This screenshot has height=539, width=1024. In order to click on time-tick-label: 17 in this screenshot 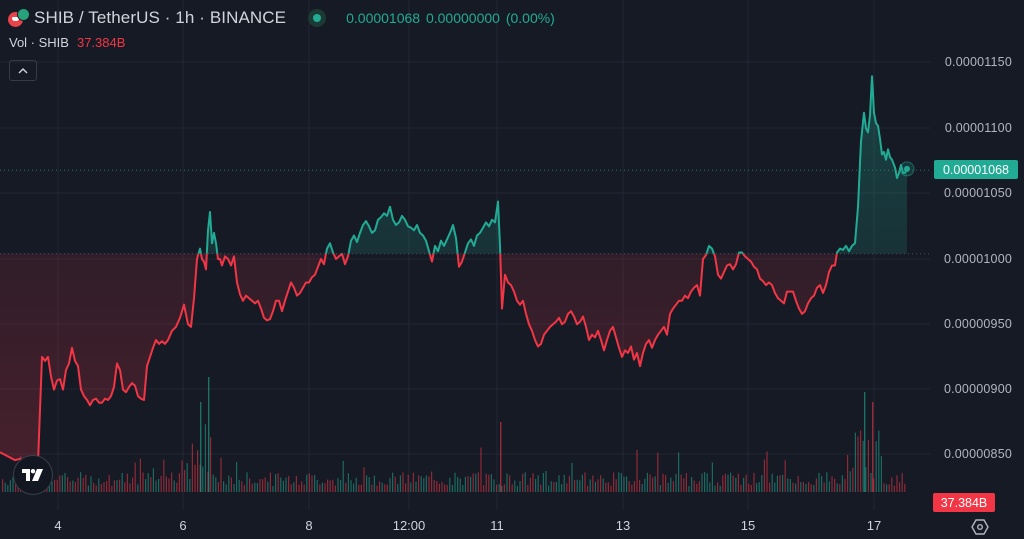, I will do `click(874, 525)`.